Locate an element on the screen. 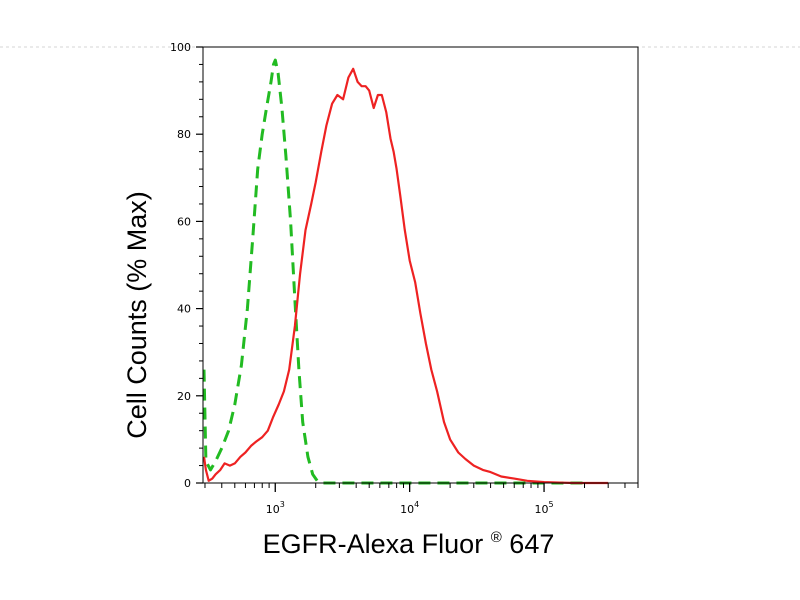 The image size is (800, 600). y-tick-label: 60 is located at coordinates (184, 221).